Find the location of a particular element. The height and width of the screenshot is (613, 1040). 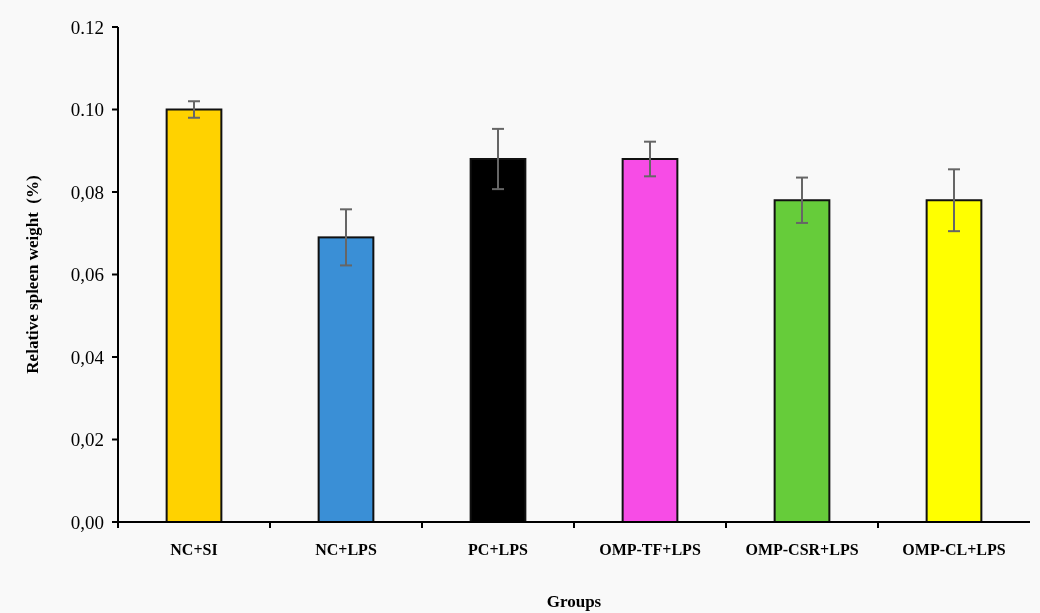

y-tick-label: 0,00 is located at coordinates (87, 522).